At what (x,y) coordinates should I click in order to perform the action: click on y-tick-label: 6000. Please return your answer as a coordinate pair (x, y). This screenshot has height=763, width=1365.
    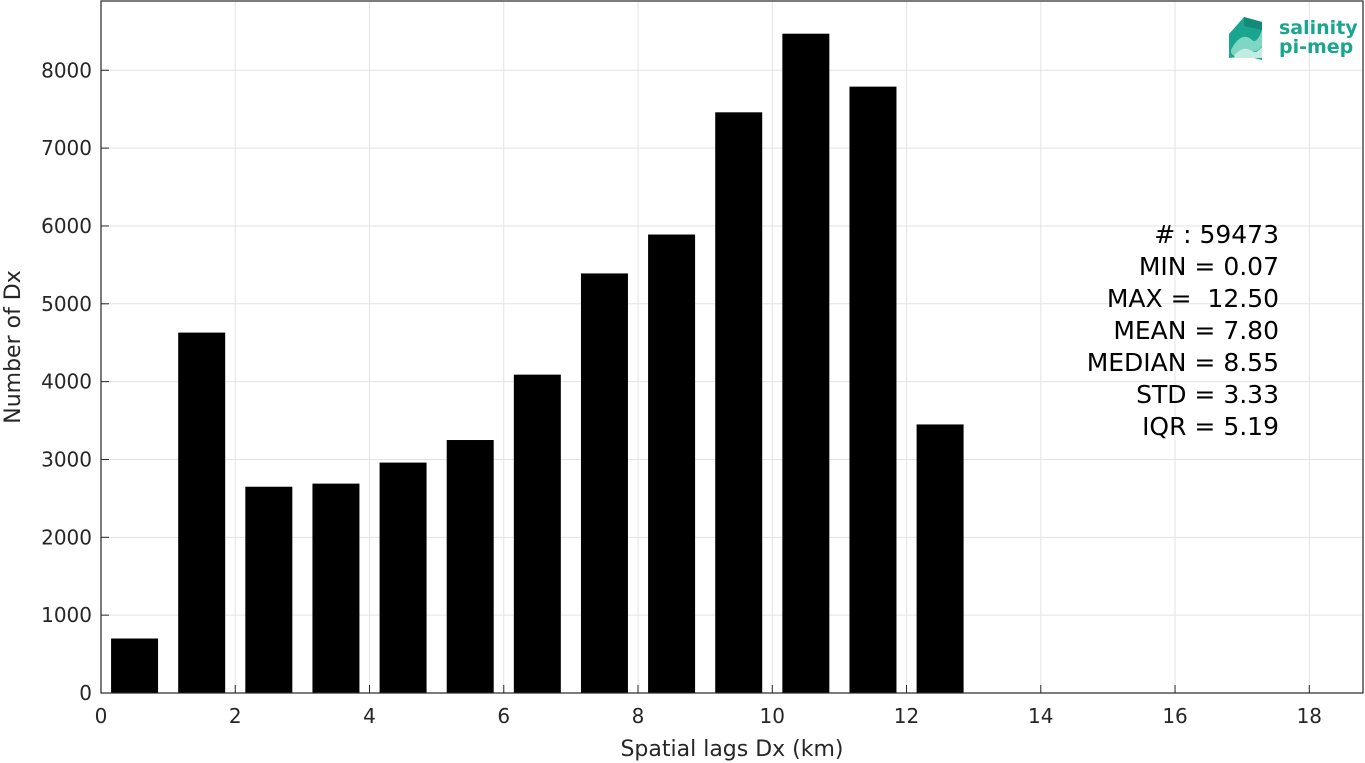
    Looking at the image, I should click on (66, 226).